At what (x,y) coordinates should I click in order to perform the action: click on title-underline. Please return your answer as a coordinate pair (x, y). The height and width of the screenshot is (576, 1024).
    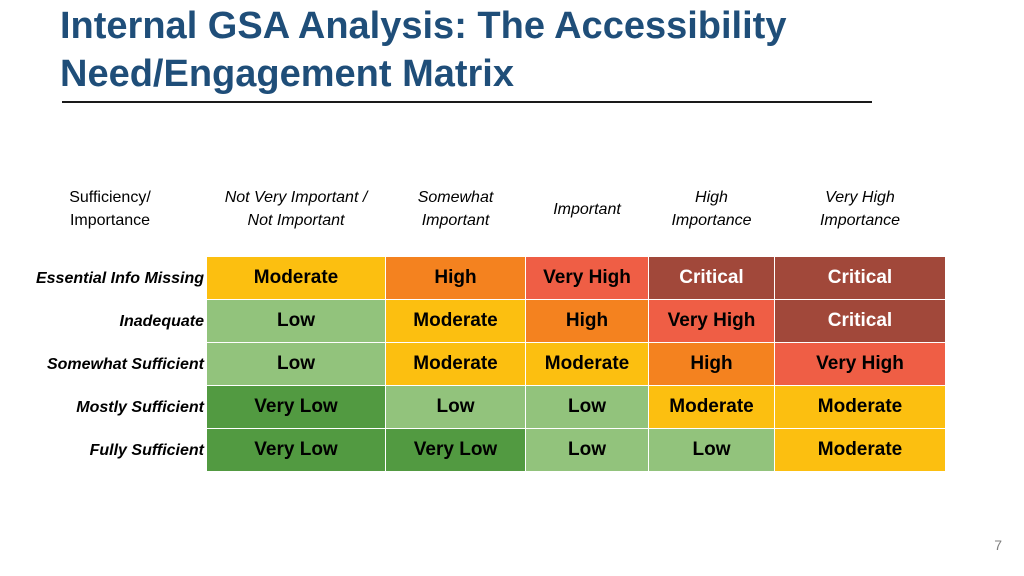
    Looking at the image, I should click on (467, 102).